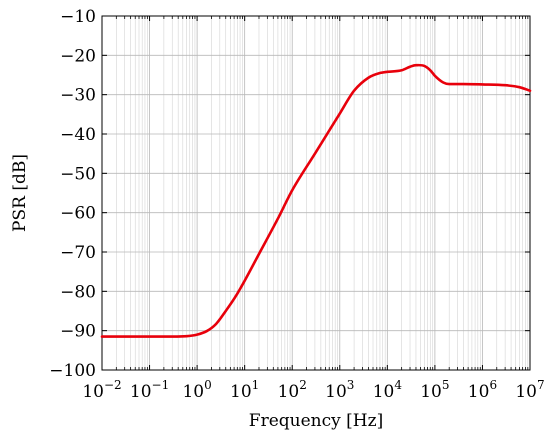 The image size is (550, 439). I want to click on x-tick-label: 10⁵, so click(434, 390).